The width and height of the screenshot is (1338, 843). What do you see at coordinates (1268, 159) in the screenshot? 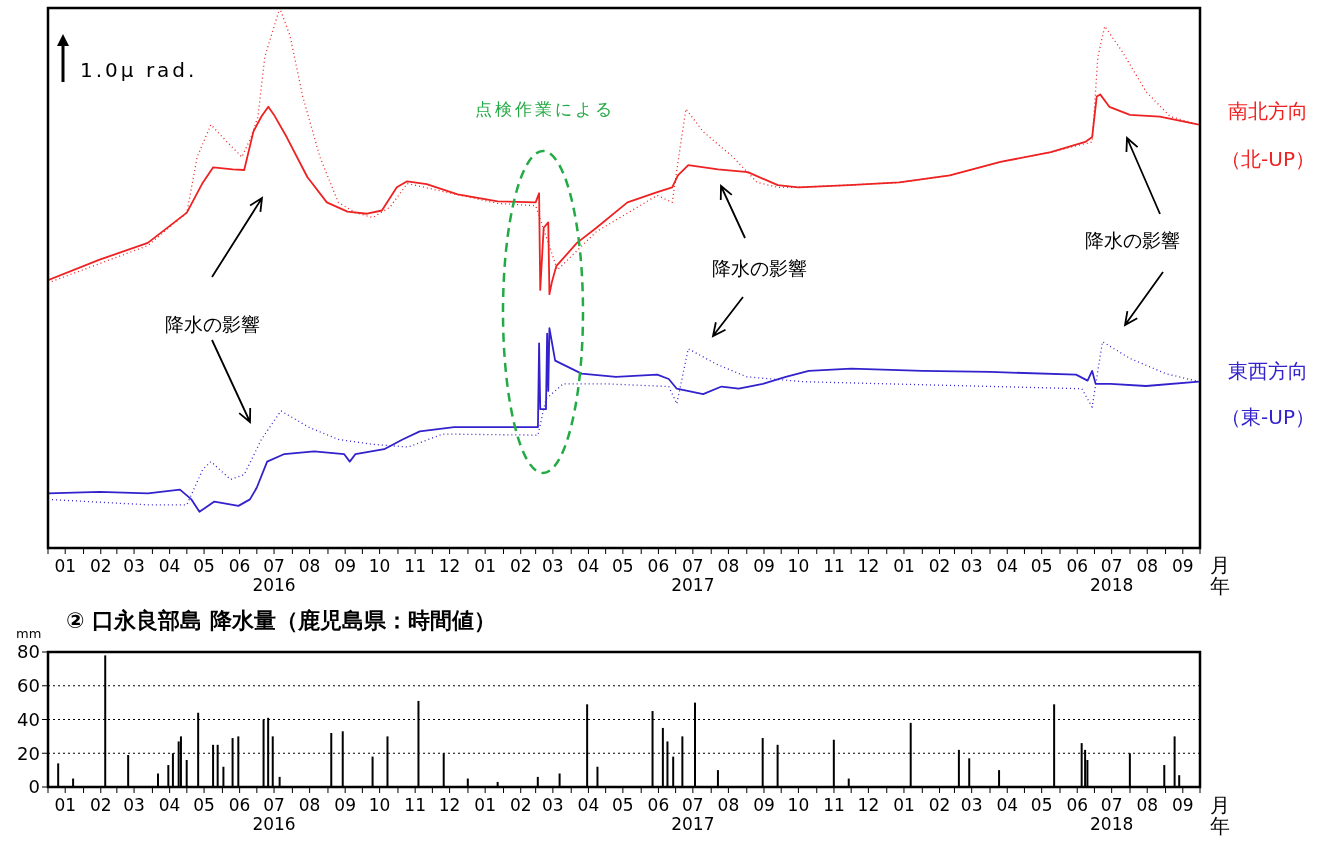
I see `text: （北-UP）` at bounding box center [1268, 159].